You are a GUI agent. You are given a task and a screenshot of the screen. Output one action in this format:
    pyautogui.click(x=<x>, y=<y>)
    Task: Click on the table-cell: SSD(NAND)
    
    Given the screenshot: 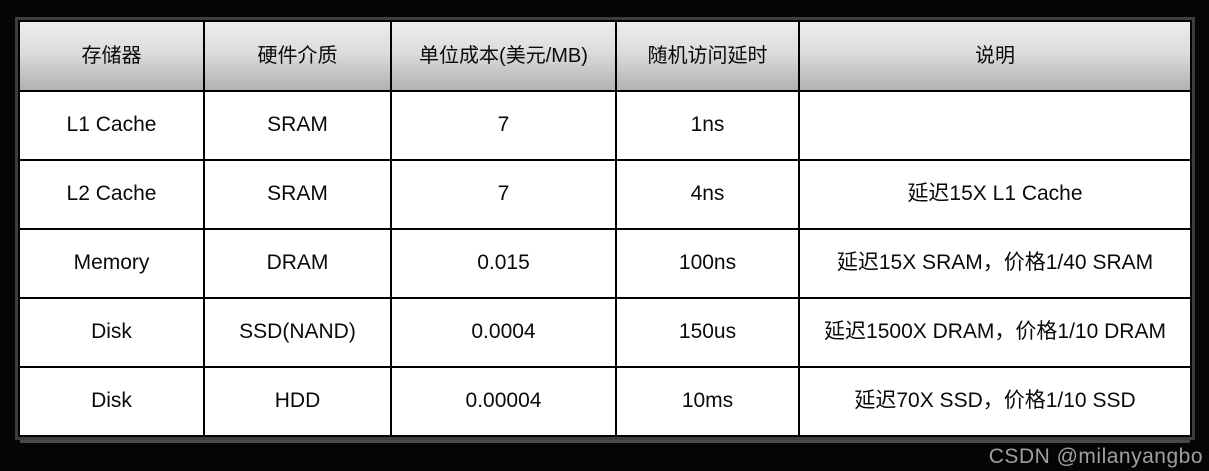 What is the action you would take?
    pyautogui.click(x=297, y=332)
    